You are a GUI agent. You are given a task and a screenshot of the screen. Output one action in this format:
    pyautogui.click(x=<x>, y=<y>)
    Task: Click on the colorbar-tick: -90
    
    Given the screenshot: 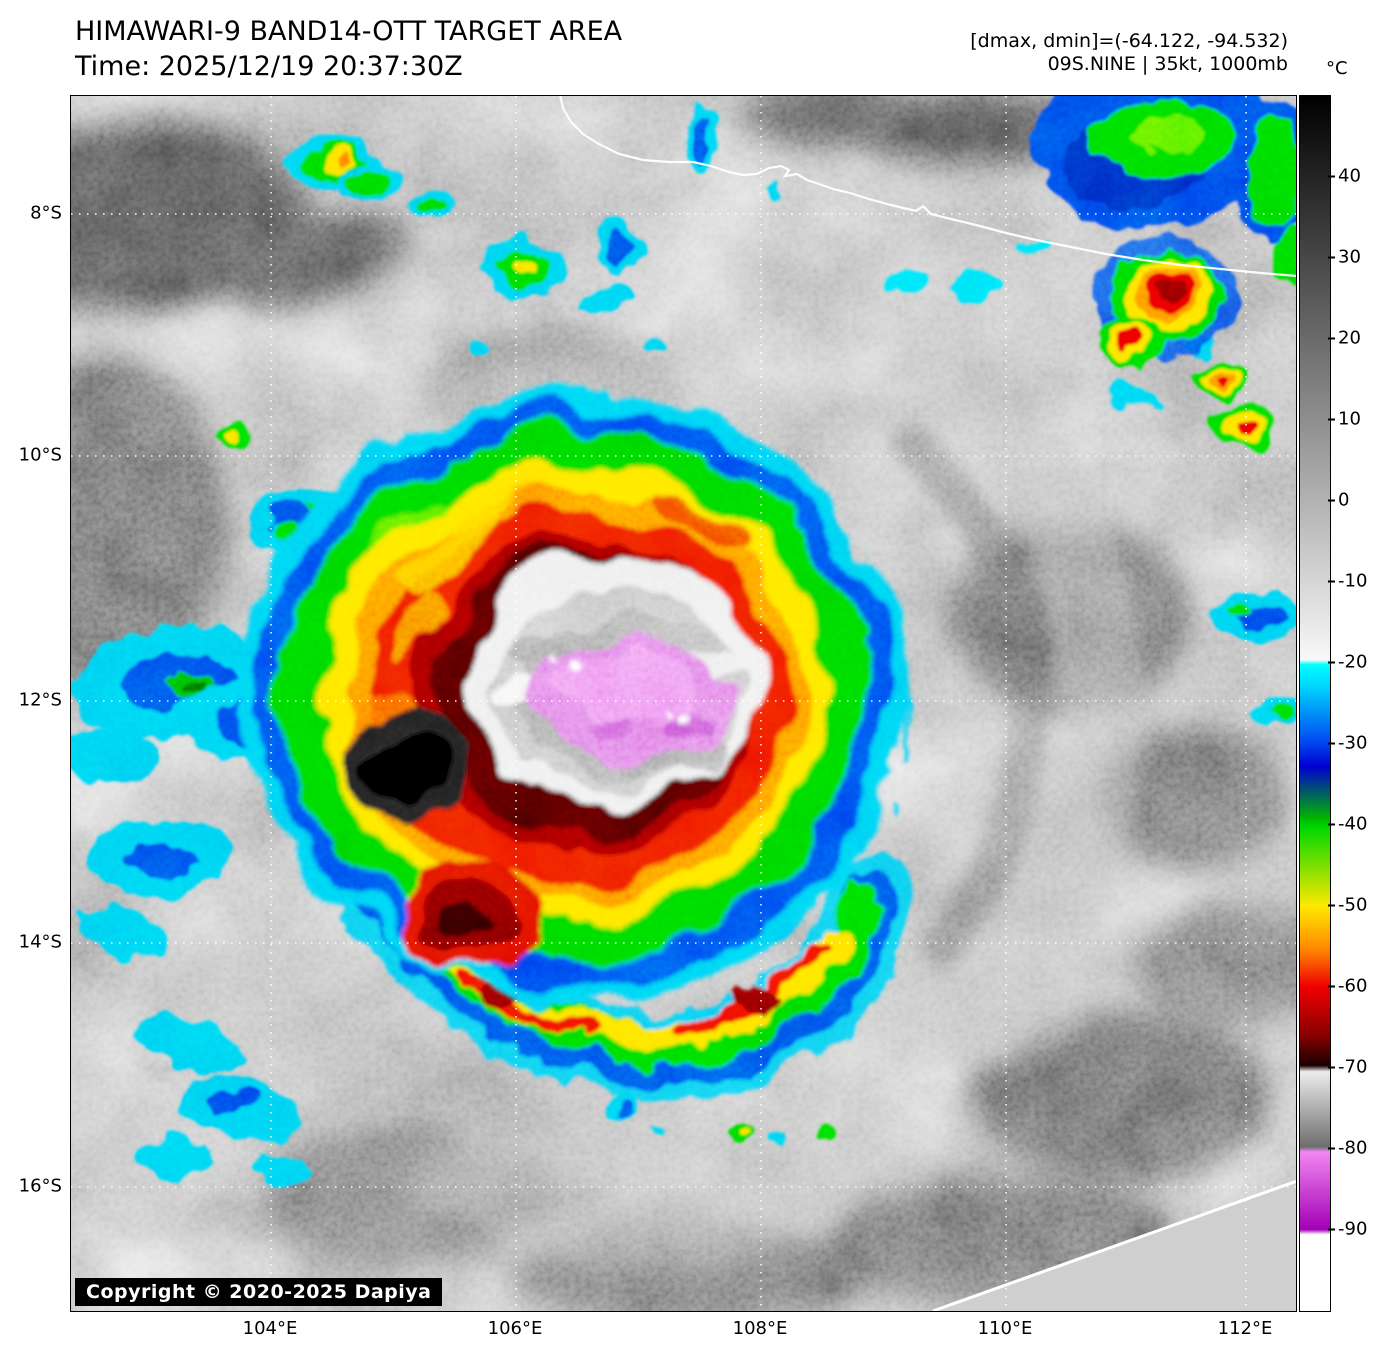 What is the action you would take?
    pyautogui.click(x=1347, y=1229)
    